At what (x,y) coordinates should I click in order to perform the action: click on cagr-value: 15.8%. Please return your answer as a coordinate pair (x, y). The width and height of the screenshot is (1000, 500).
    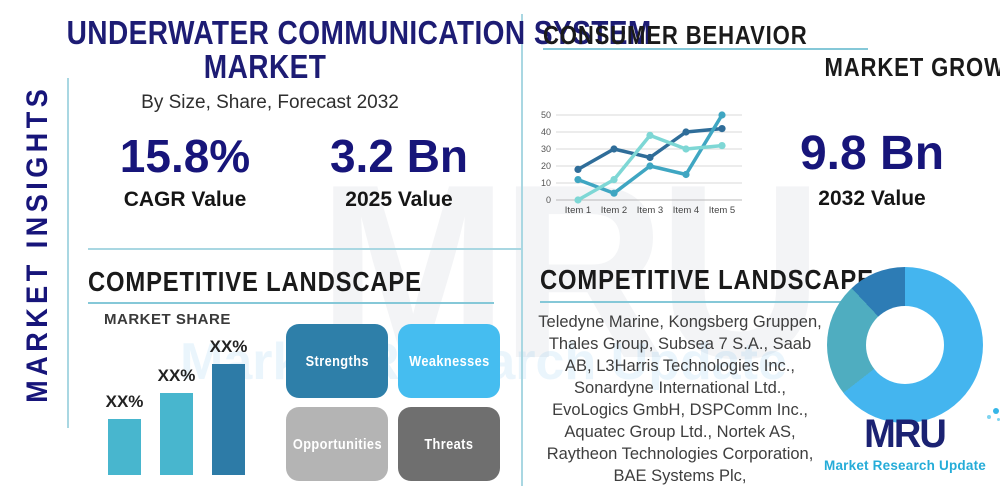
    Looking at the image, I should click on (185, 156).